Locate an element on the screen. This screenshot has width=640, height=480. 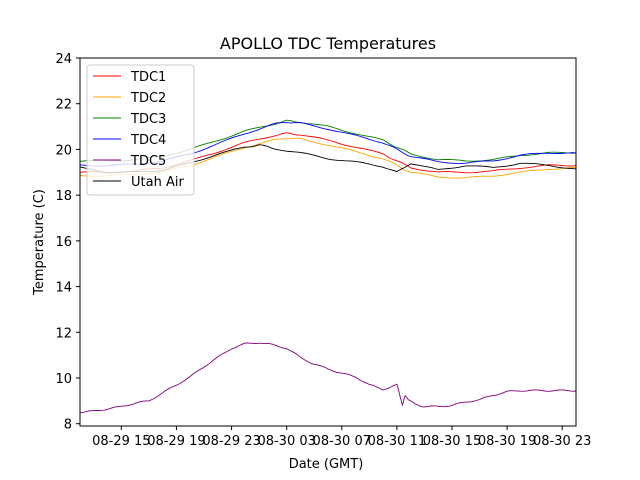
x-tick-label: 08-30 23 is located at coordinates (562, 441).